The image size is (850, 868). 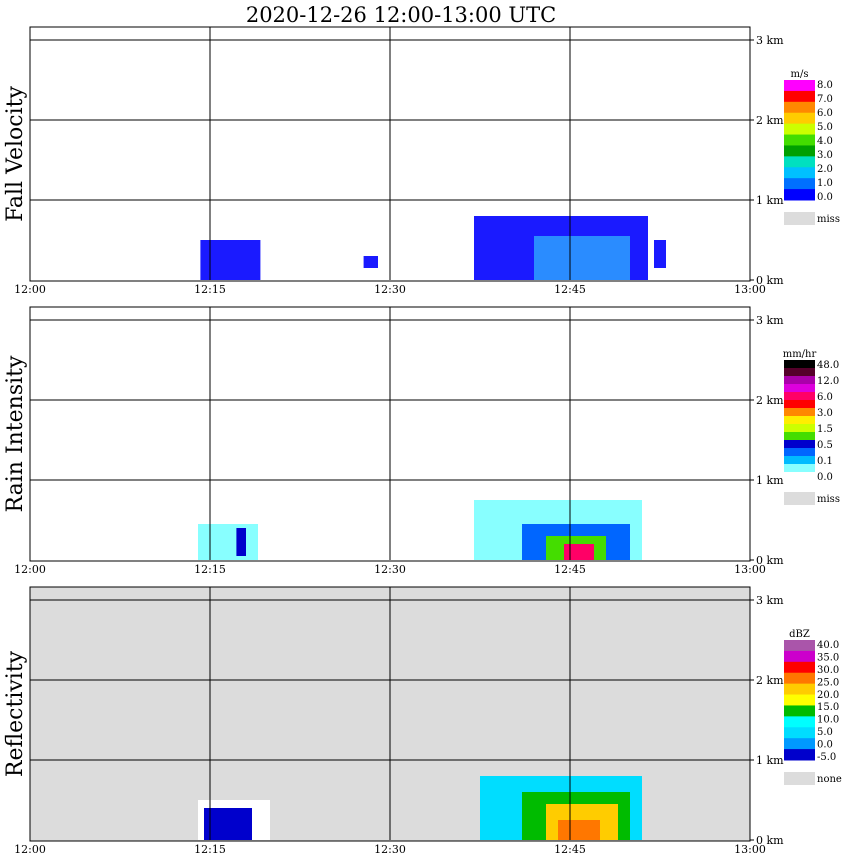 What do you see at coordinates (829, 779) in the screenshot?
I see `legend-missing-label: none` at bounding box center [829, 779].